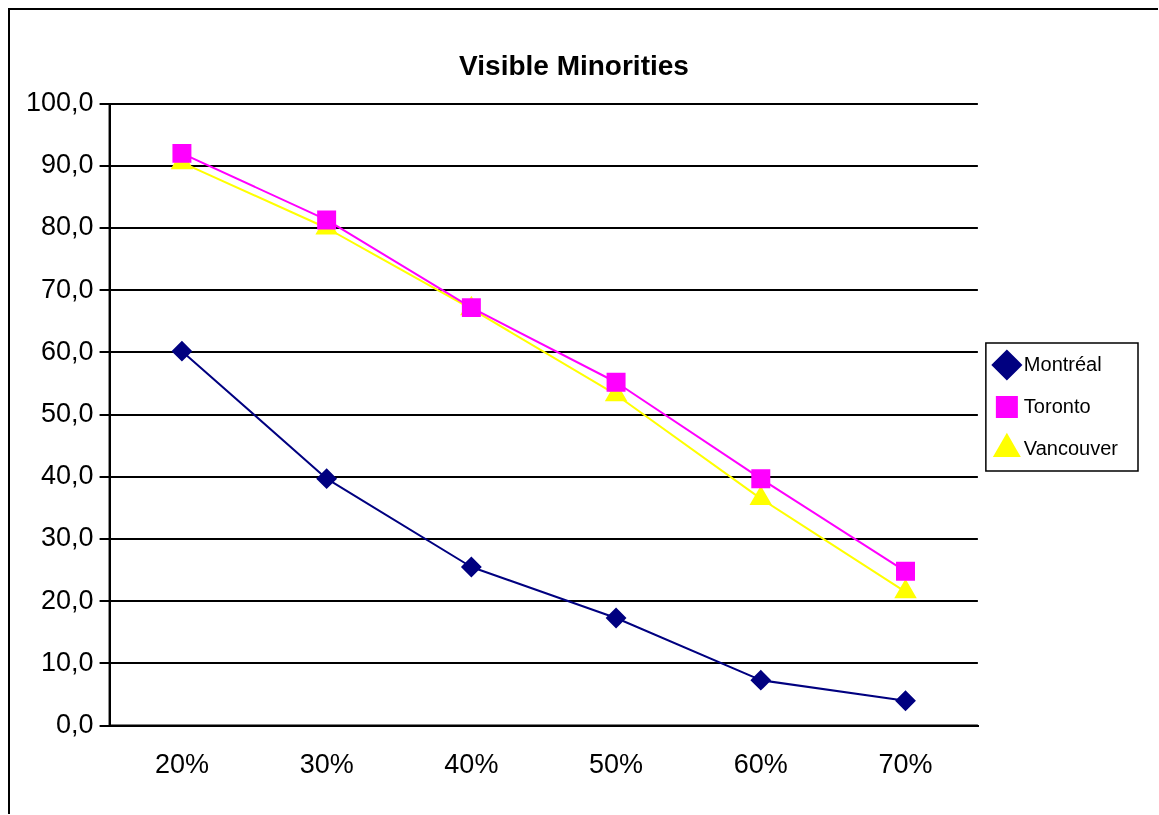 Image resolution: width=1159 pixels, height=815 pixels. Describe the element at coordinates (67, 599) in the screenshot. I see `y-tick-label: 20,0` at that location.